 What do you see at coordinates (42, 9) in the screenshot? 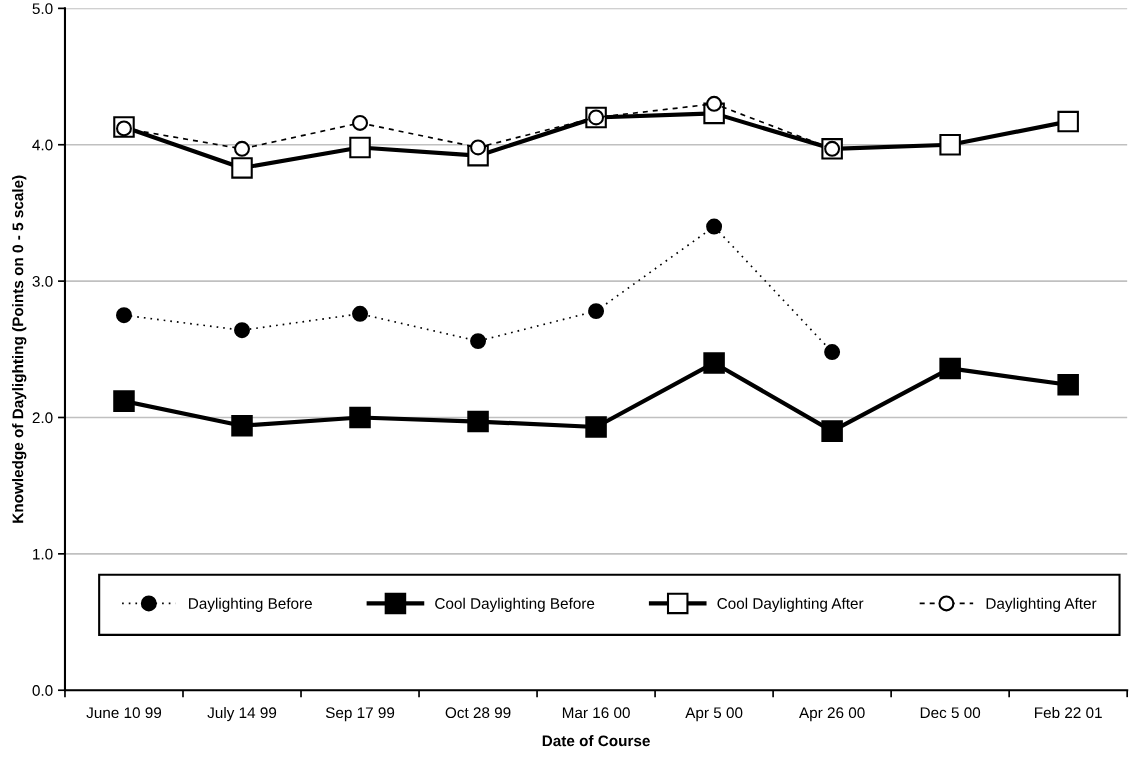
I see `y-tick-label: 5.0` at bounding box center [42, 9].